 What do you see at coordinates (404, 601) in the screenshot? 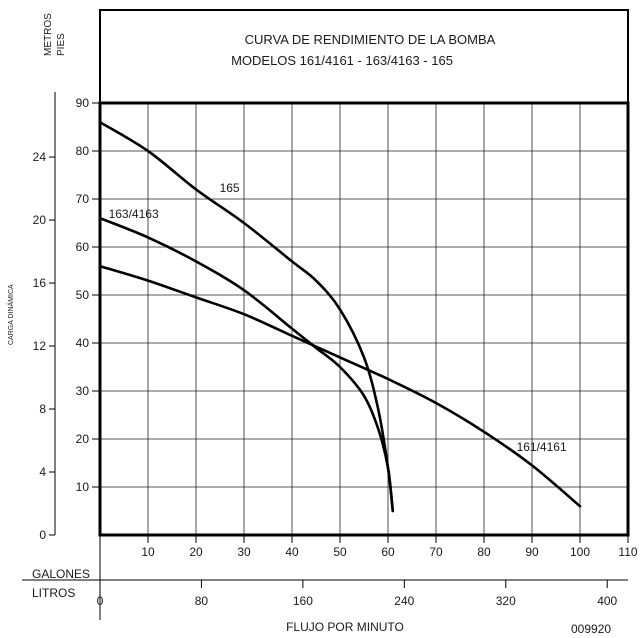
I see `liters-tick-label: 240` at bounding box center [404, 601].